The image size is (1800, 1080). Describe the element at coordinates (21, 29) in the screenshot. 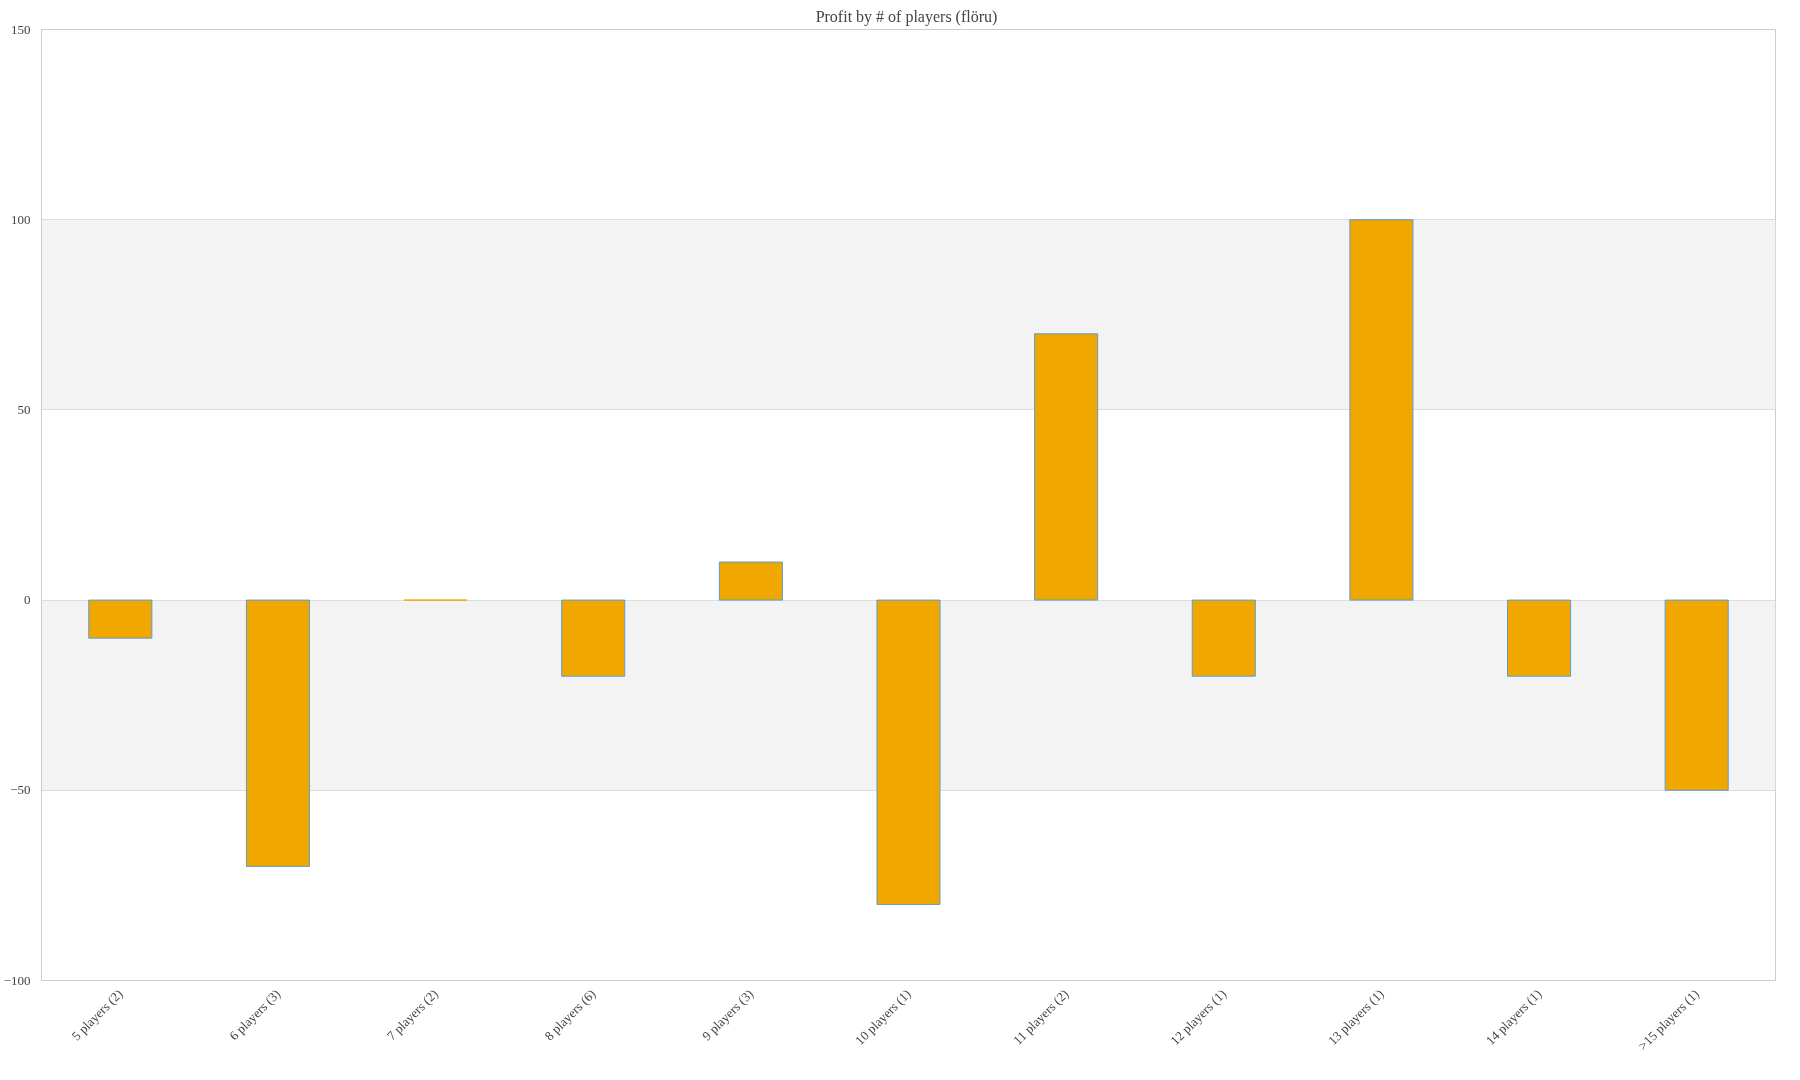

I see `y-tick-label: 150` at that location.